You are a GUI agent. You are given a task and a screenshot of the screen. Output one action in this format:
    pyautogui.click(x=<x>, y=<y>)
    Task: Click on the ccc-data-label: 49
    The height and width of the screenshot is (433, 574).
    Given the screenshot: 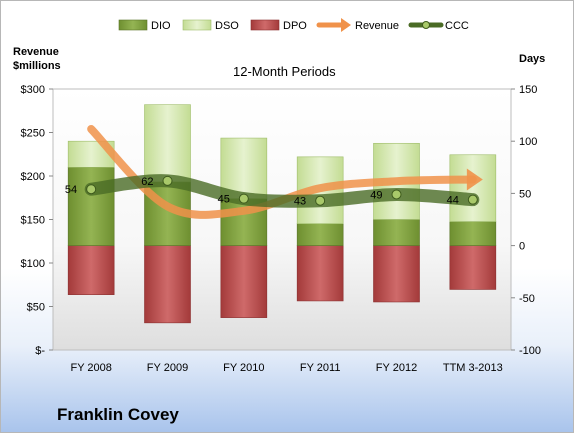 What is the action you would take?
    pyautogui.click(x=376, y=195)
    